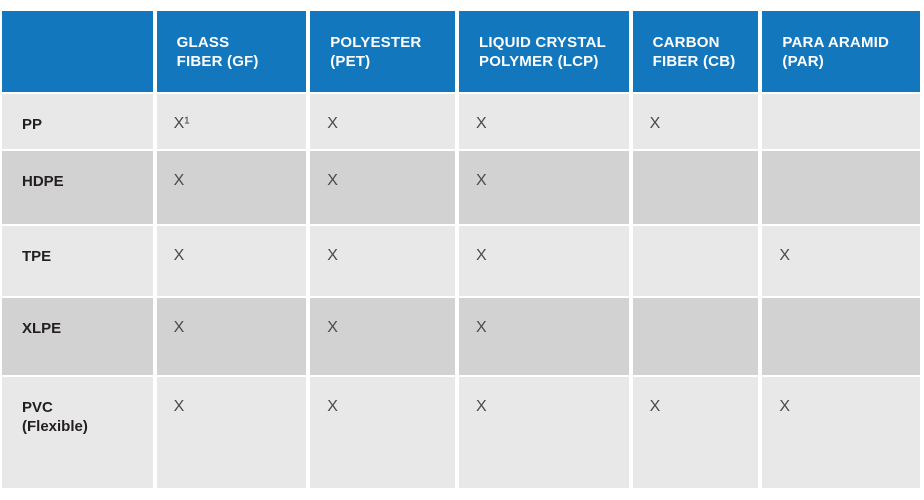 The height and width of the screenshot is (500, 924). I want to click on row-header-pvc-flexible: PVC (Flexible), so click(77, 432).